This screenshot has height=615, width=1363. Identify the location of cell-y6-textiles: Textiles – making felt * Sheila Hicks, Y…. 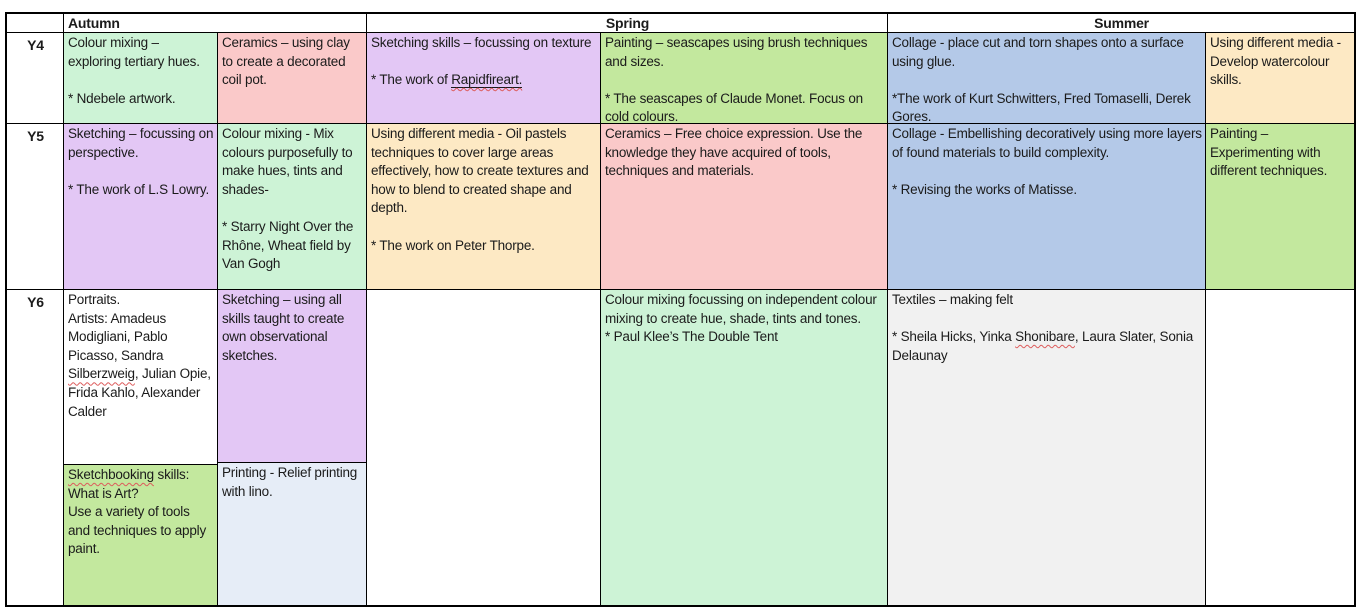
(1047, 447).